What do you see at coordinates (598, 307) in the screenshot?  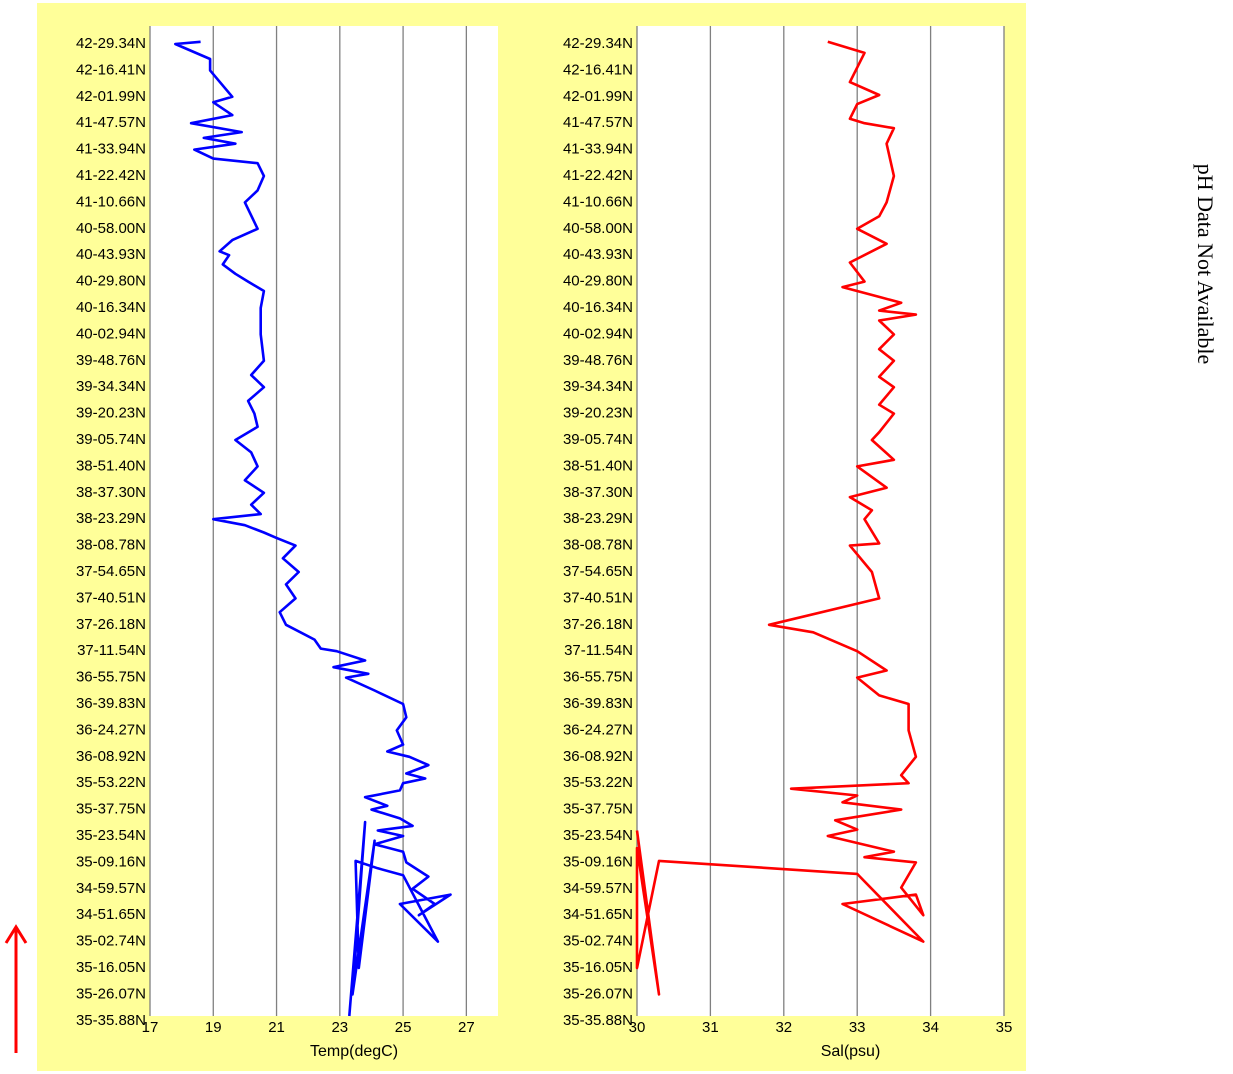 I see `sal-y-tick-label: 40-16.34N` at bounding box center [598, 307].